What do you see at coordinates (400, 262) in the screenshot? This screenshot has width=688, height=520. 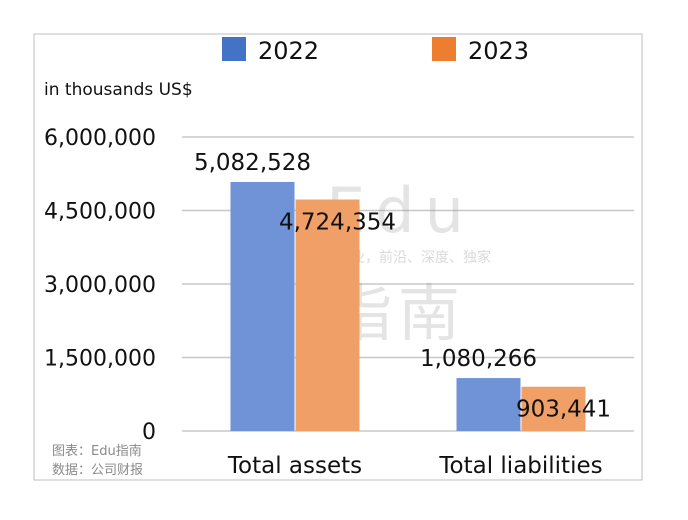 I see `watermark: Edu 教育行业，前沿、深度、独家 指南` at bounding box center [400, 262].